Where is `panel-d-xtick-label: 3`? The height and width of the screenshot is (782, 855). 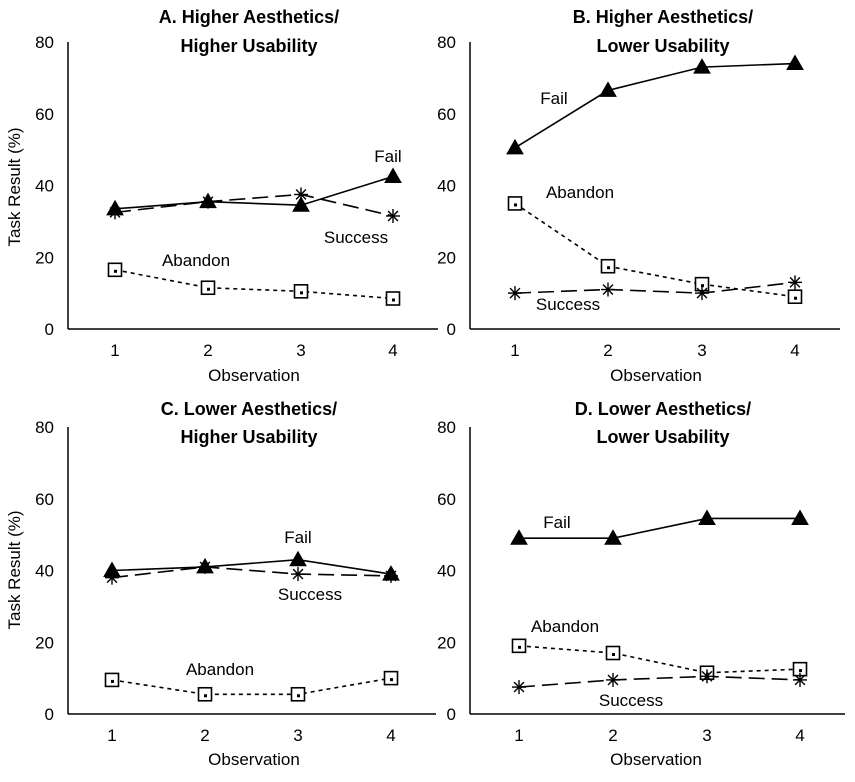 panel-d-xtick-label: 3 is located at coordinates (706, 735).